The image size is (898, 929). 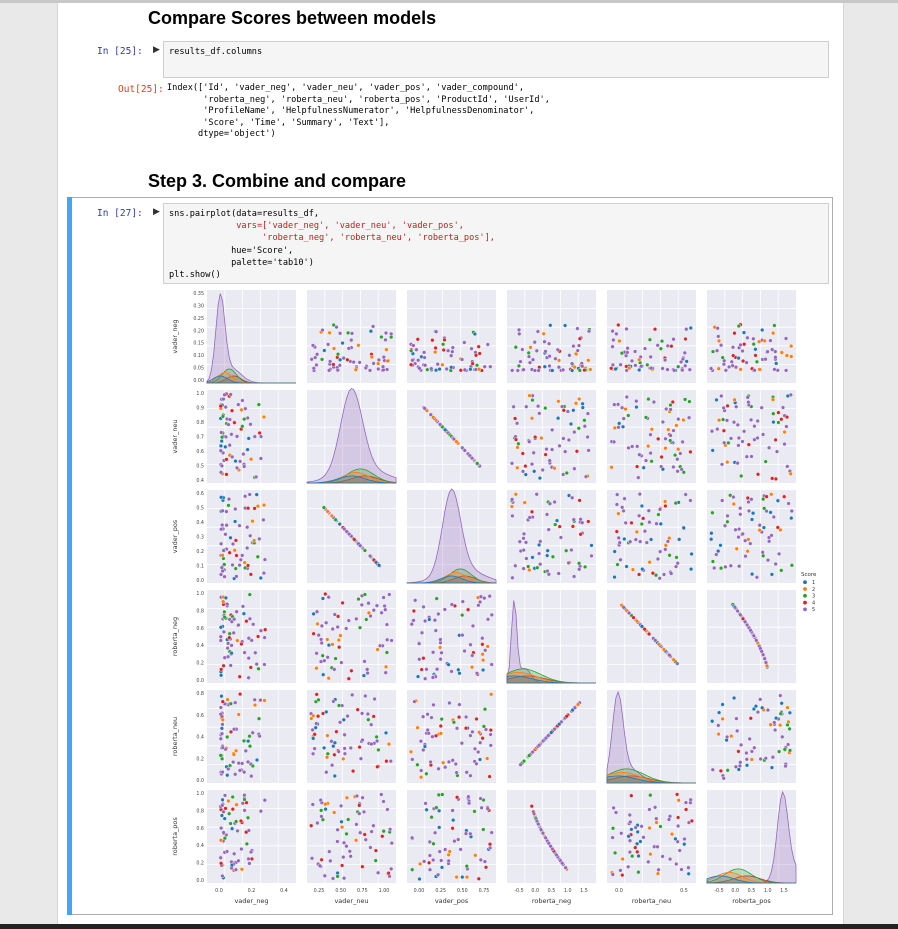 I want to click on x-tick-label: 0.4, so click(x=284, y=891).